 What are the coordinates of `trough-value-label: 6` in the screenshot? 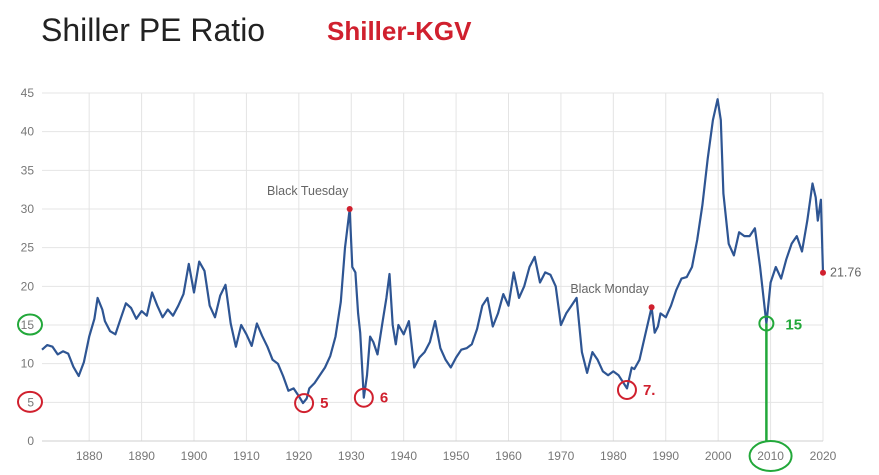 It's located at (384, 398).